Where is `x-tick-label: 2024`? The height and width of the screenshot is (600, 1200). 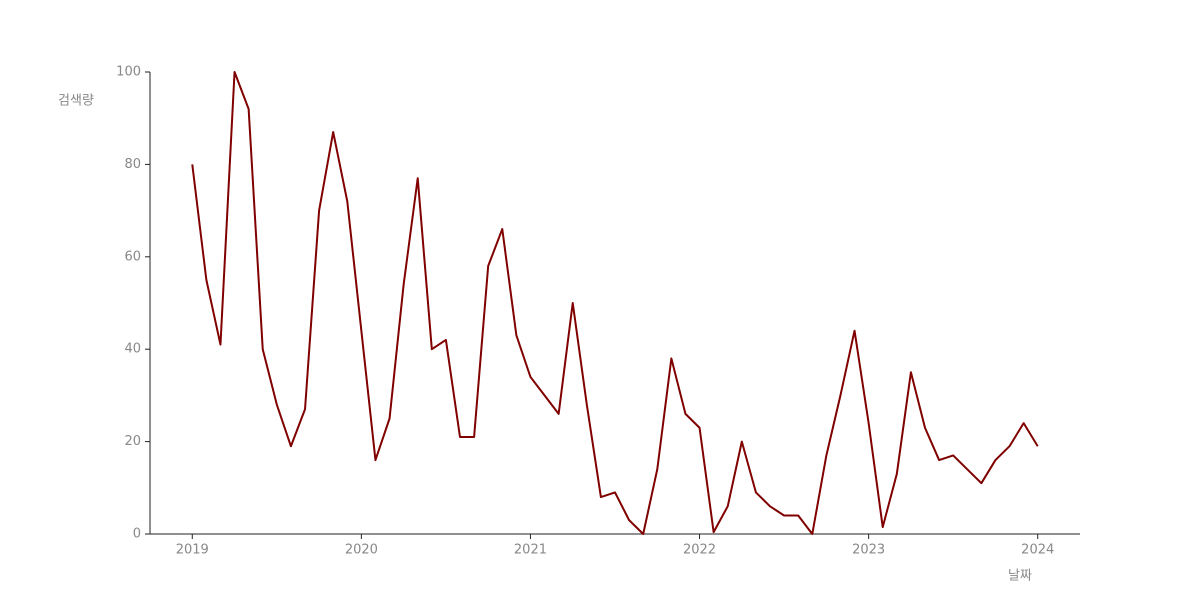 x-tick-label: 2024 is located at coordinates (1037, 550).